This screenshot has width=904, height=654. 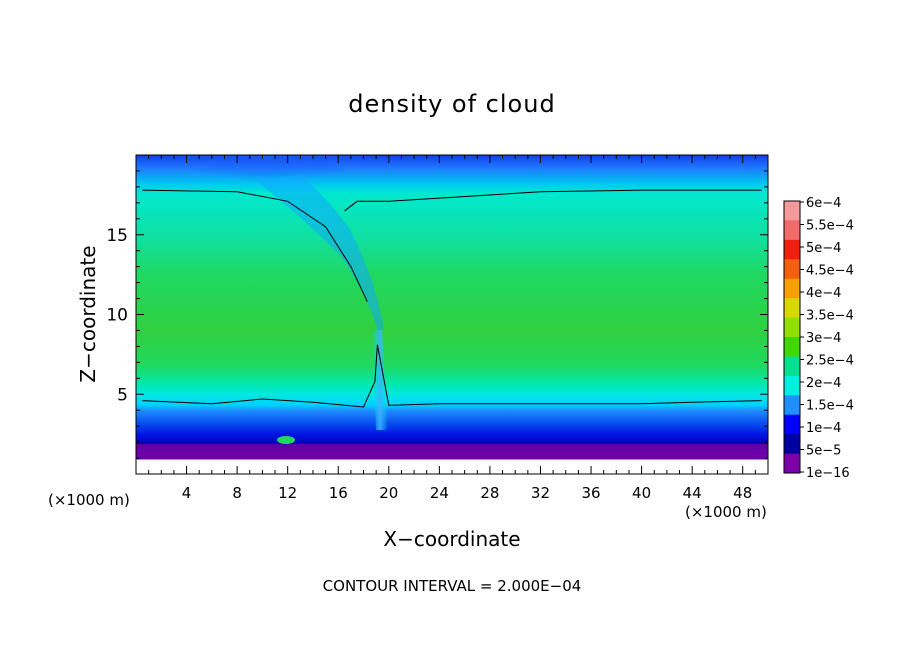 What do you see at coordinates (590, 493) in the screenshot?
I see `x-tick-label: 36` at bounding box center [590, 493].